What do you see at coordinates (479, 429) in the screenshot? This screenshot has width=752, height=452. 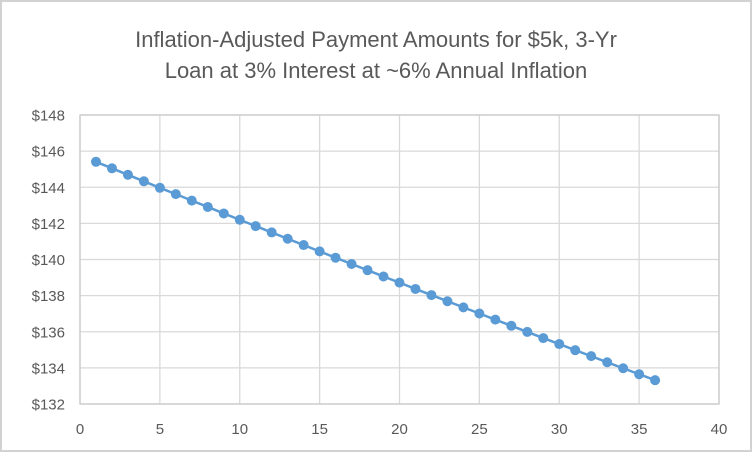 I see `x-axis-tick-label: 25` at bounding box center [479, 429].